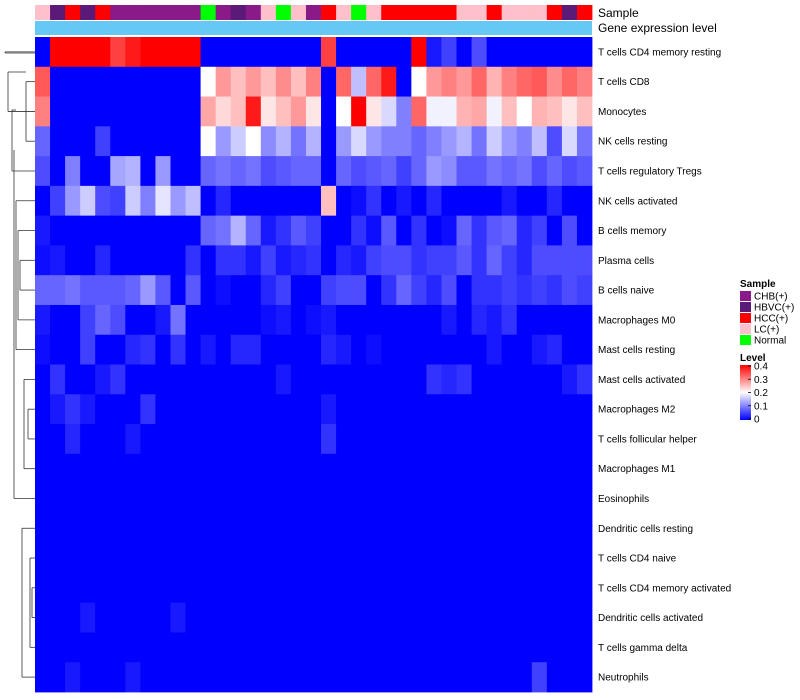  What do you see at coordinates (757, 420) in the screenshot?
I see `level-legend-tick-label: 0` at bounding box center [757, 420].